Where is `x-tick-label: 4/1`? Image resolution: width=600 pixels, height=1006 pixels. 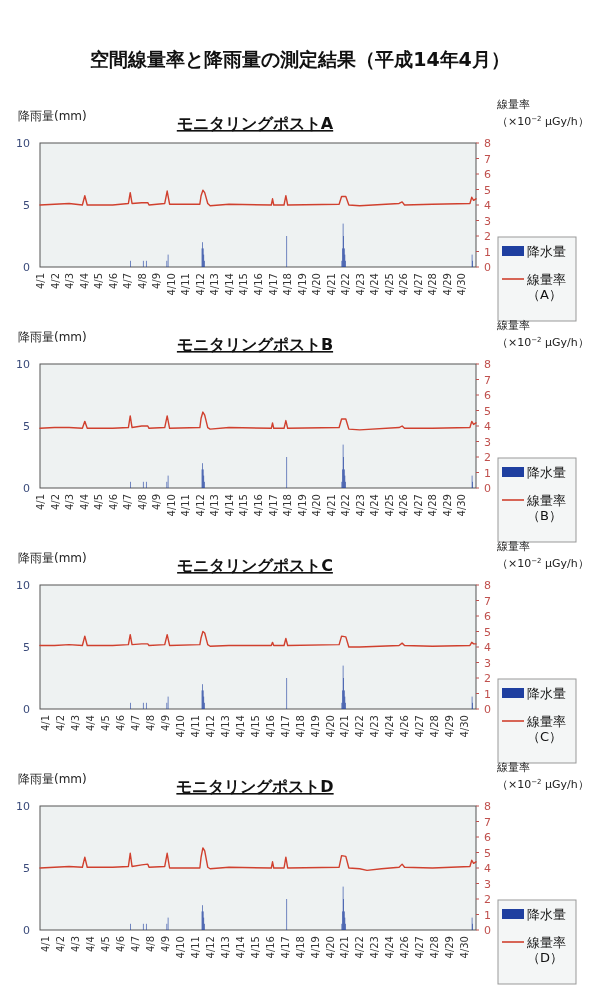
x-tick-label: 4/1 is located at coordinates (46, 723).